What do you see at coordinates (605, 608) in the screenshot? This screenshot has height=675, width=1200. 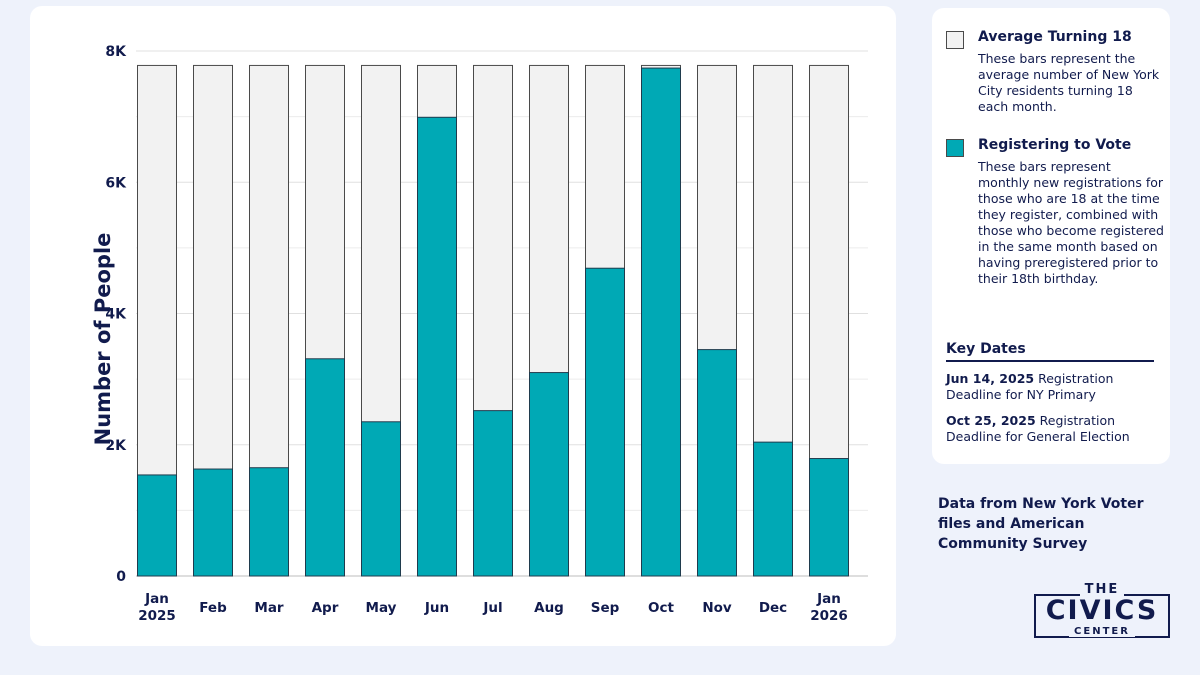 I see `x-tick-label: Sep` at bounding box center [605, 608].